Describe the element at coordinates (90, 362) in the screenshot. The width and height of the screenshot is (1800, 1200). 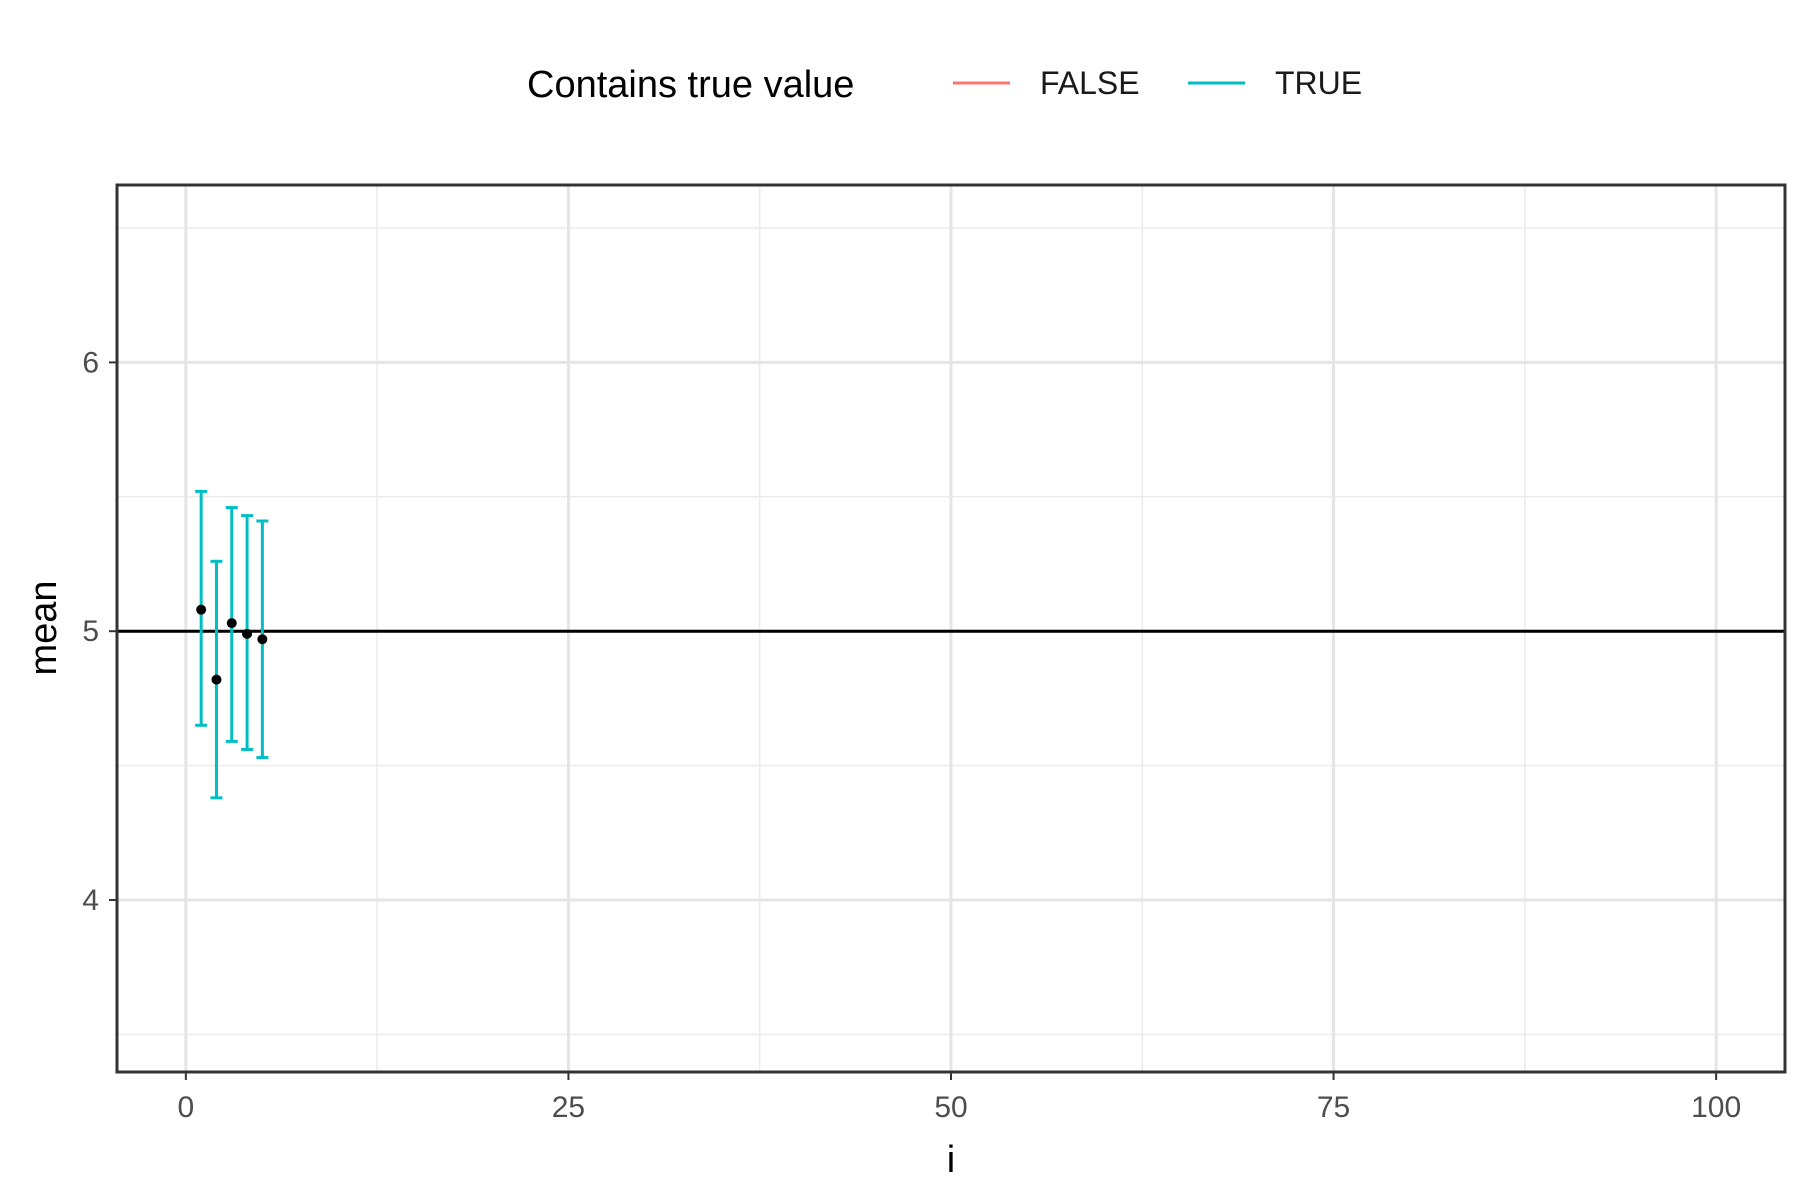
I see `y-tick-label: 6` at that location.